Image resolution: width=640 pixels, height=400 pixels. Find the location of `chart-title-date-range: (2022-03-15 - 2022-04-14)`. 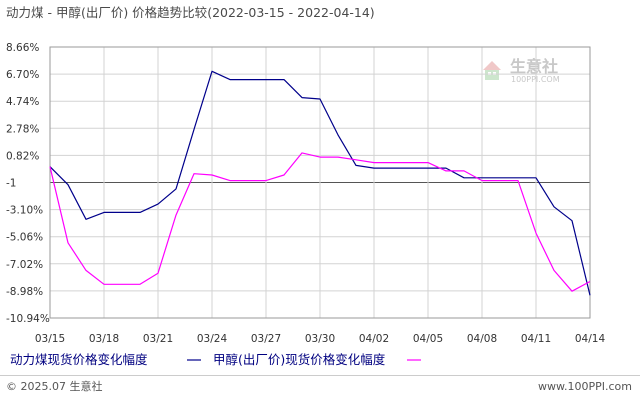

chart-title-date-range: (2022-03-15 - 2022-04-14) is located at coordinates (291, 12).